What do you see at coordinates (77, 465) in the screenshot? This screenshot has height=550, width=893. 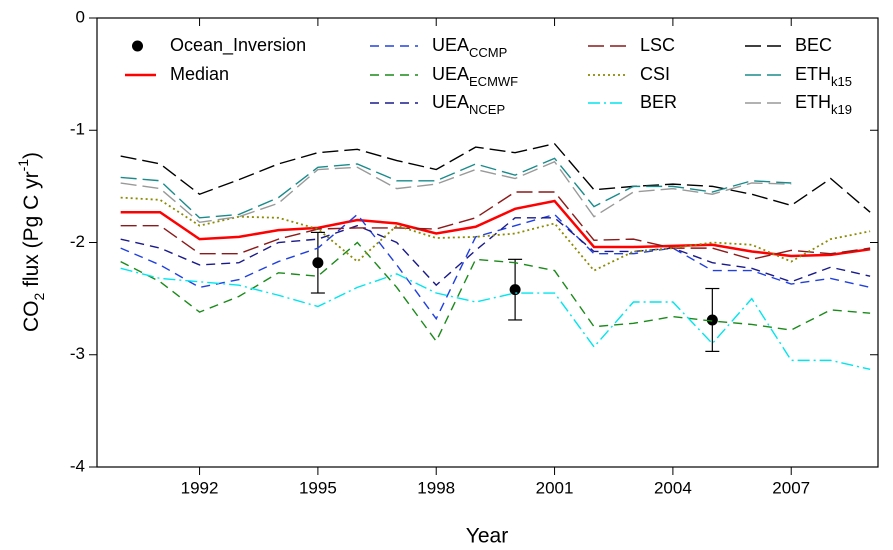 I see `y-tick-label: -4` at bounding box center [77, 465].